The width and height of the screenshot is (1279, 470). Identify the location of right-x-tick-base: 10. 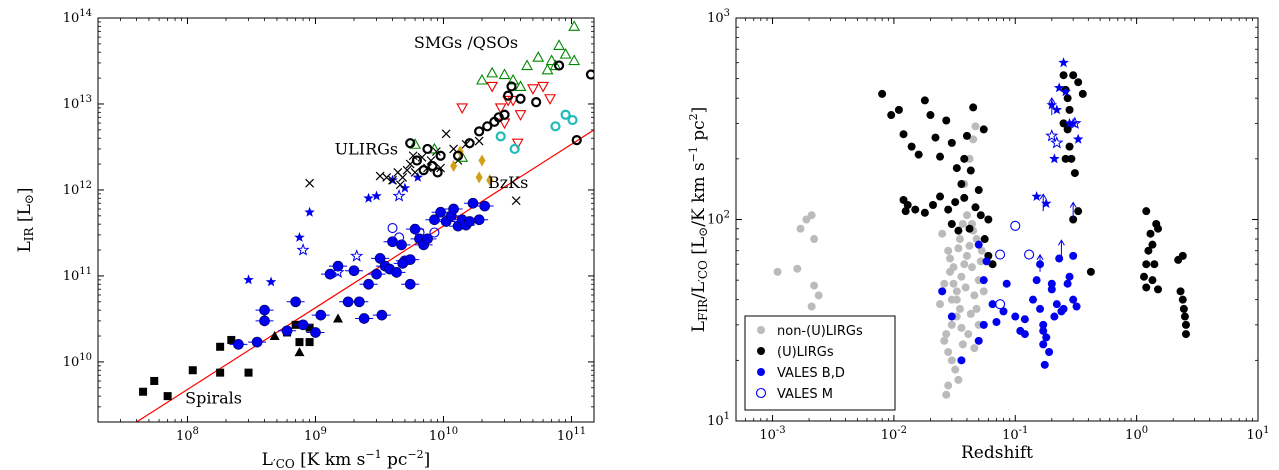
(889, 435).